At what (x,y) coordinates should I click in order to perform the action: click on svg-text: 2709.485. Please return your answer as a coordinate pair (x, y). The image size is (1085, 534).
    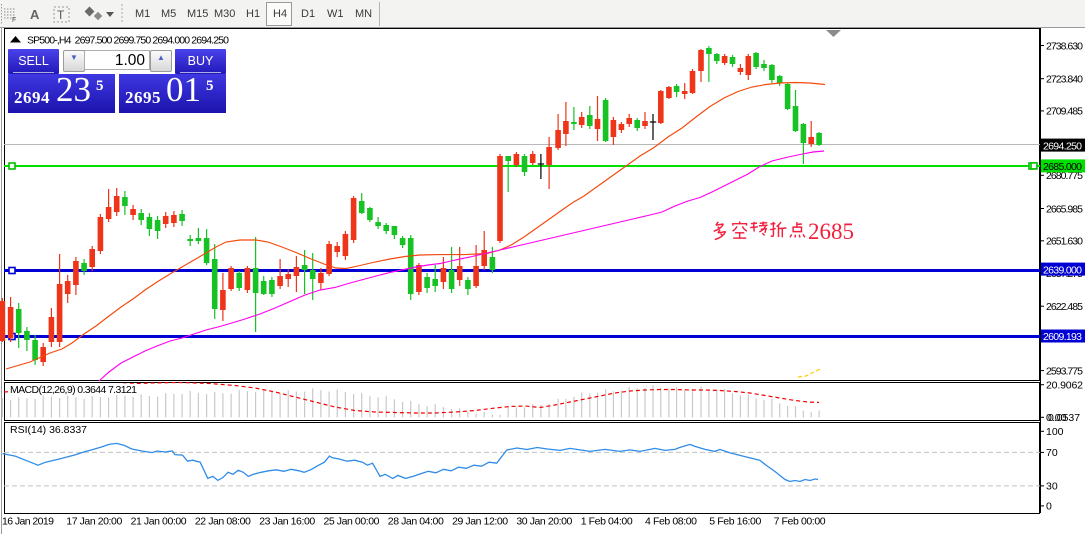
    Looking at the image, I should click on (1064, 112).